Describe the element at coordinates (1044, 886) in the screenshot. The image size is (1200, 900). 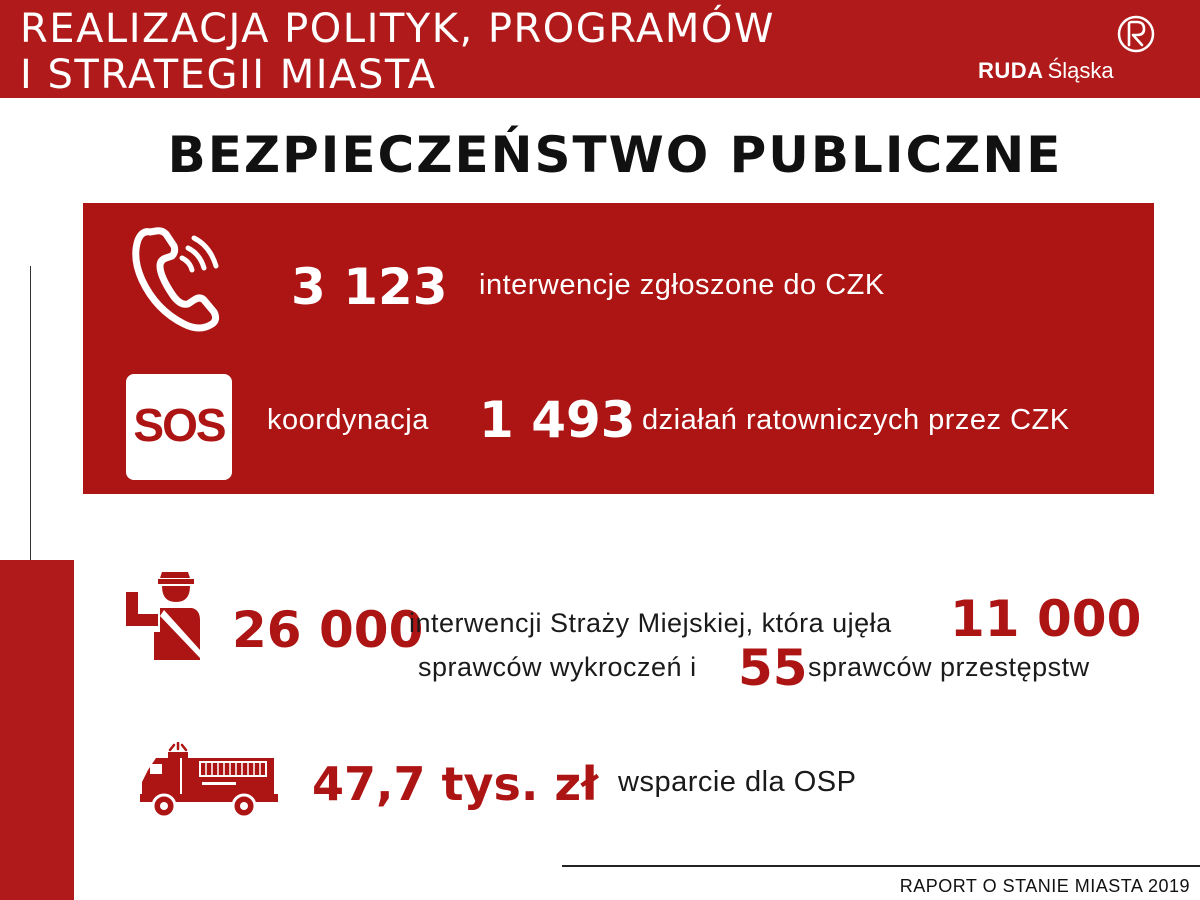
I see `footer-report-title: RAPORT O STANIE MIASTA 2019` at that location.